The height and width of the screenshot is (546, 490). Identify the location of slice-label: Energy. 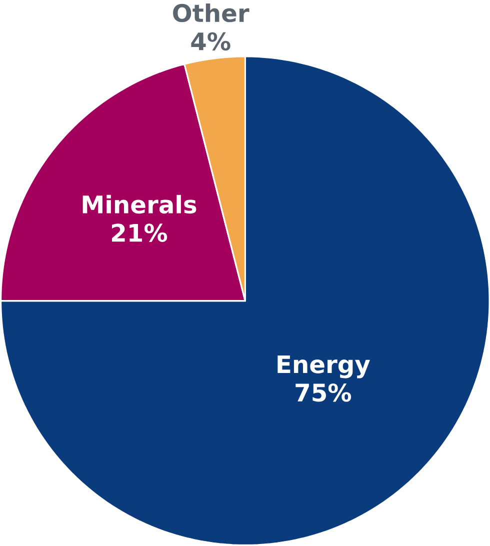
(324, 366).